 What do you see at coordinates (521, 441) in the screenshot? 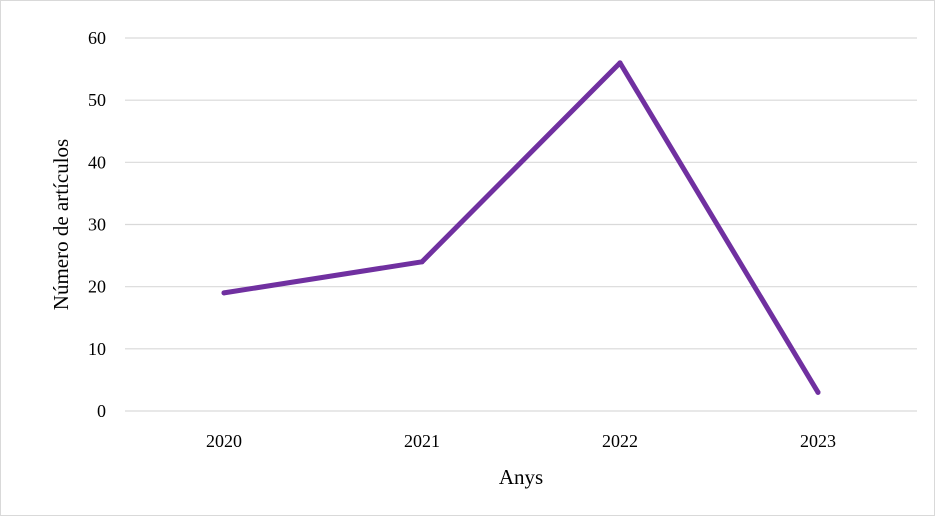
I see `x-axis-ticks: 2020 2021 2022 2023` at bounding box center [521, 441].